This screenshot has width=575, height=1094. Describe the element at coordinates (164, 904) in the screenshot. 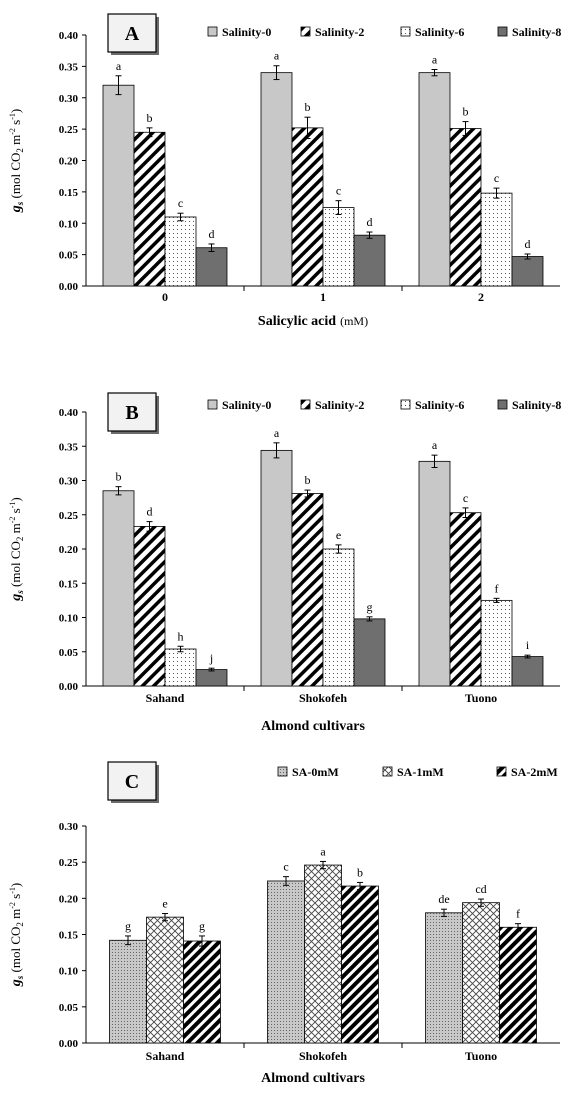

I see `significance-letter: e` at that location.